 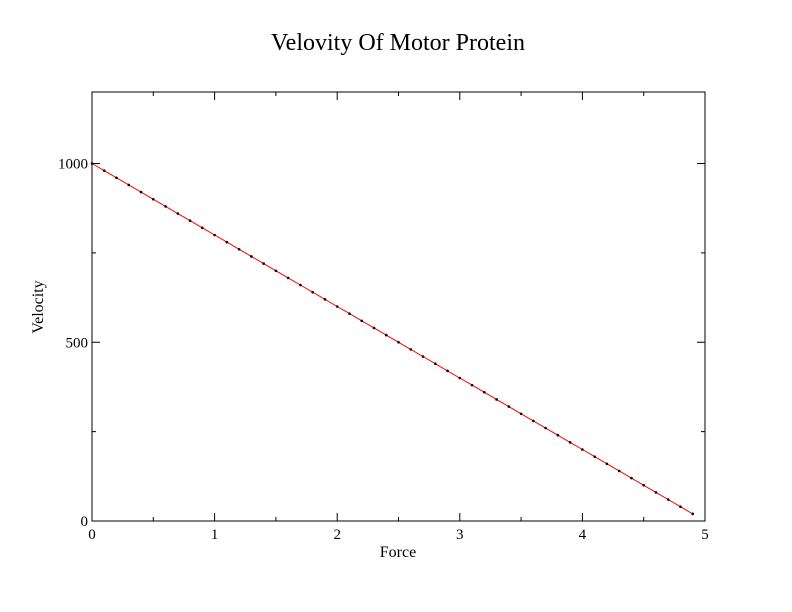 I want to click on x-axis-label: Force, so click(x=398, y=552).